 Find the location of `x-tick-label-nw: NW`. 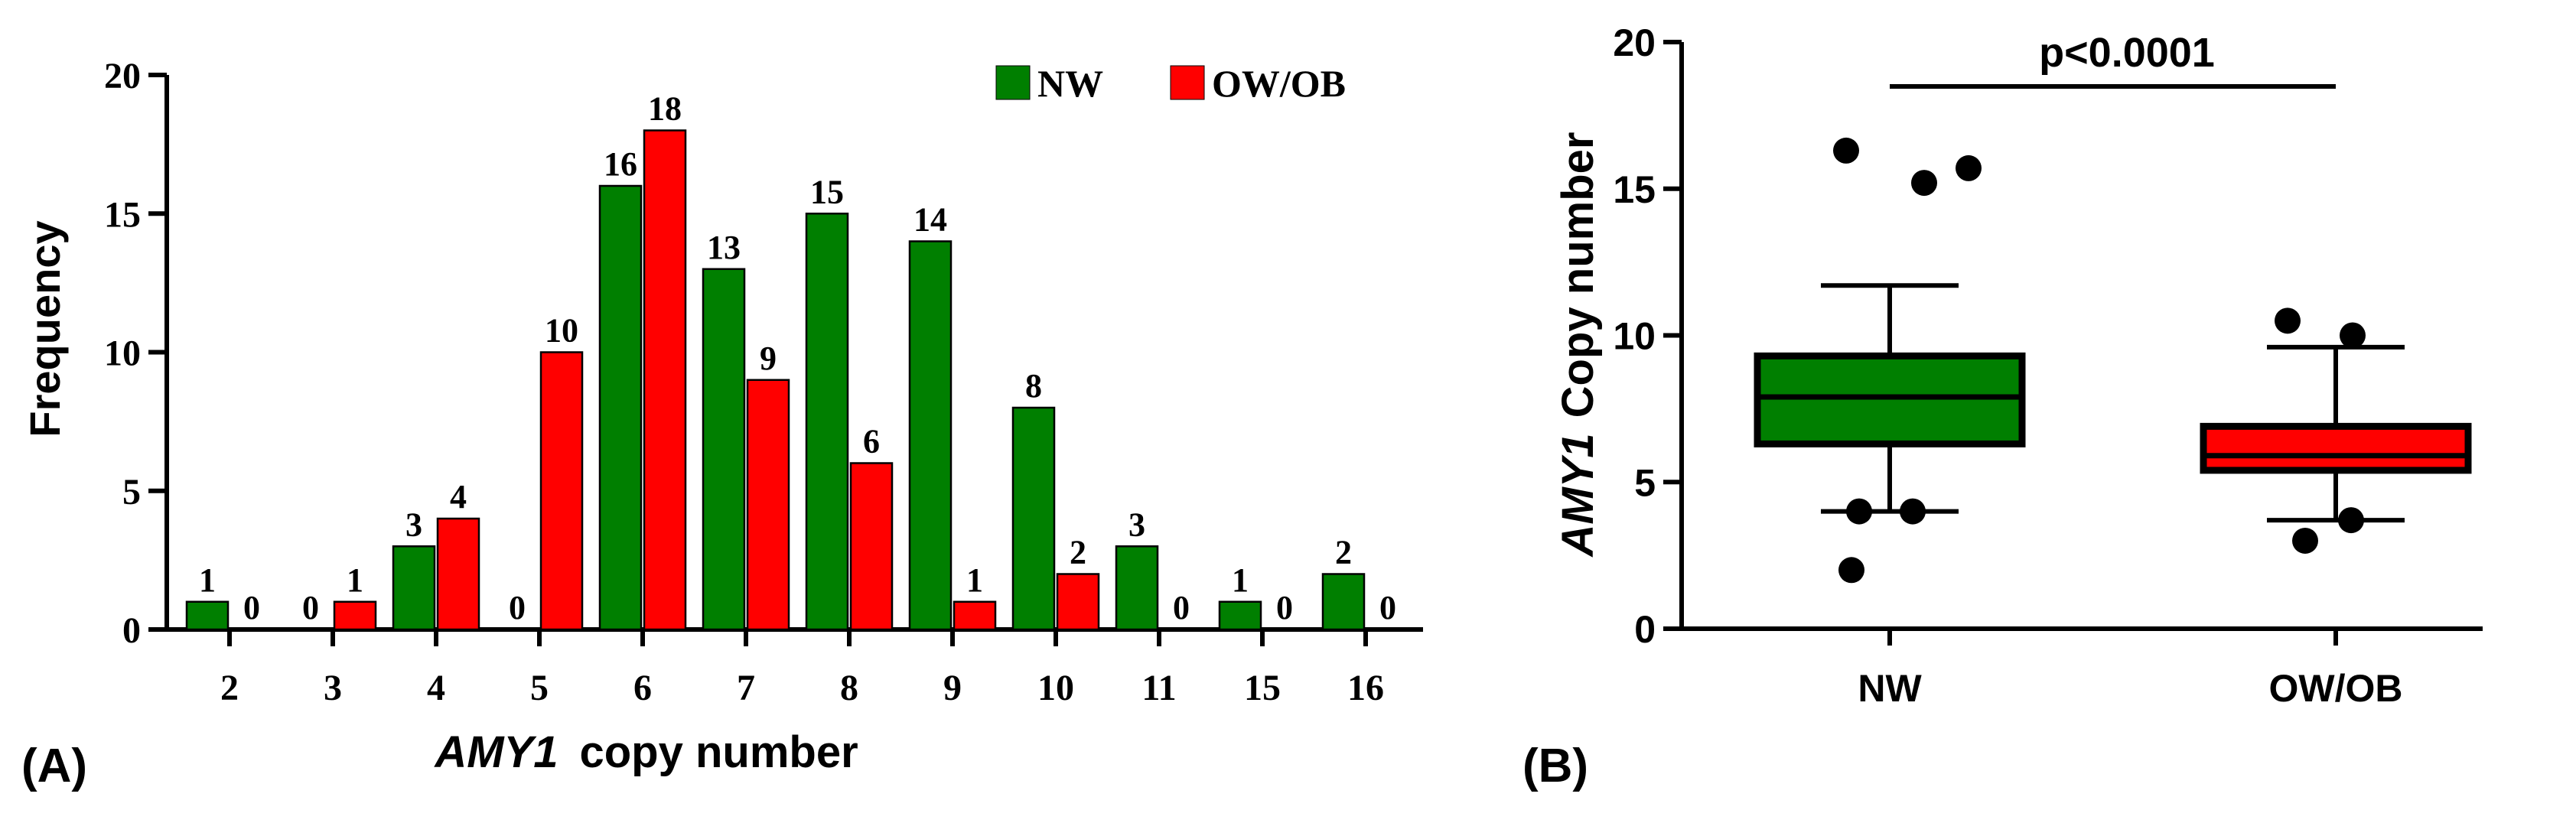

x-tick-label-nw: NW is located at coordinates (1890, 688).